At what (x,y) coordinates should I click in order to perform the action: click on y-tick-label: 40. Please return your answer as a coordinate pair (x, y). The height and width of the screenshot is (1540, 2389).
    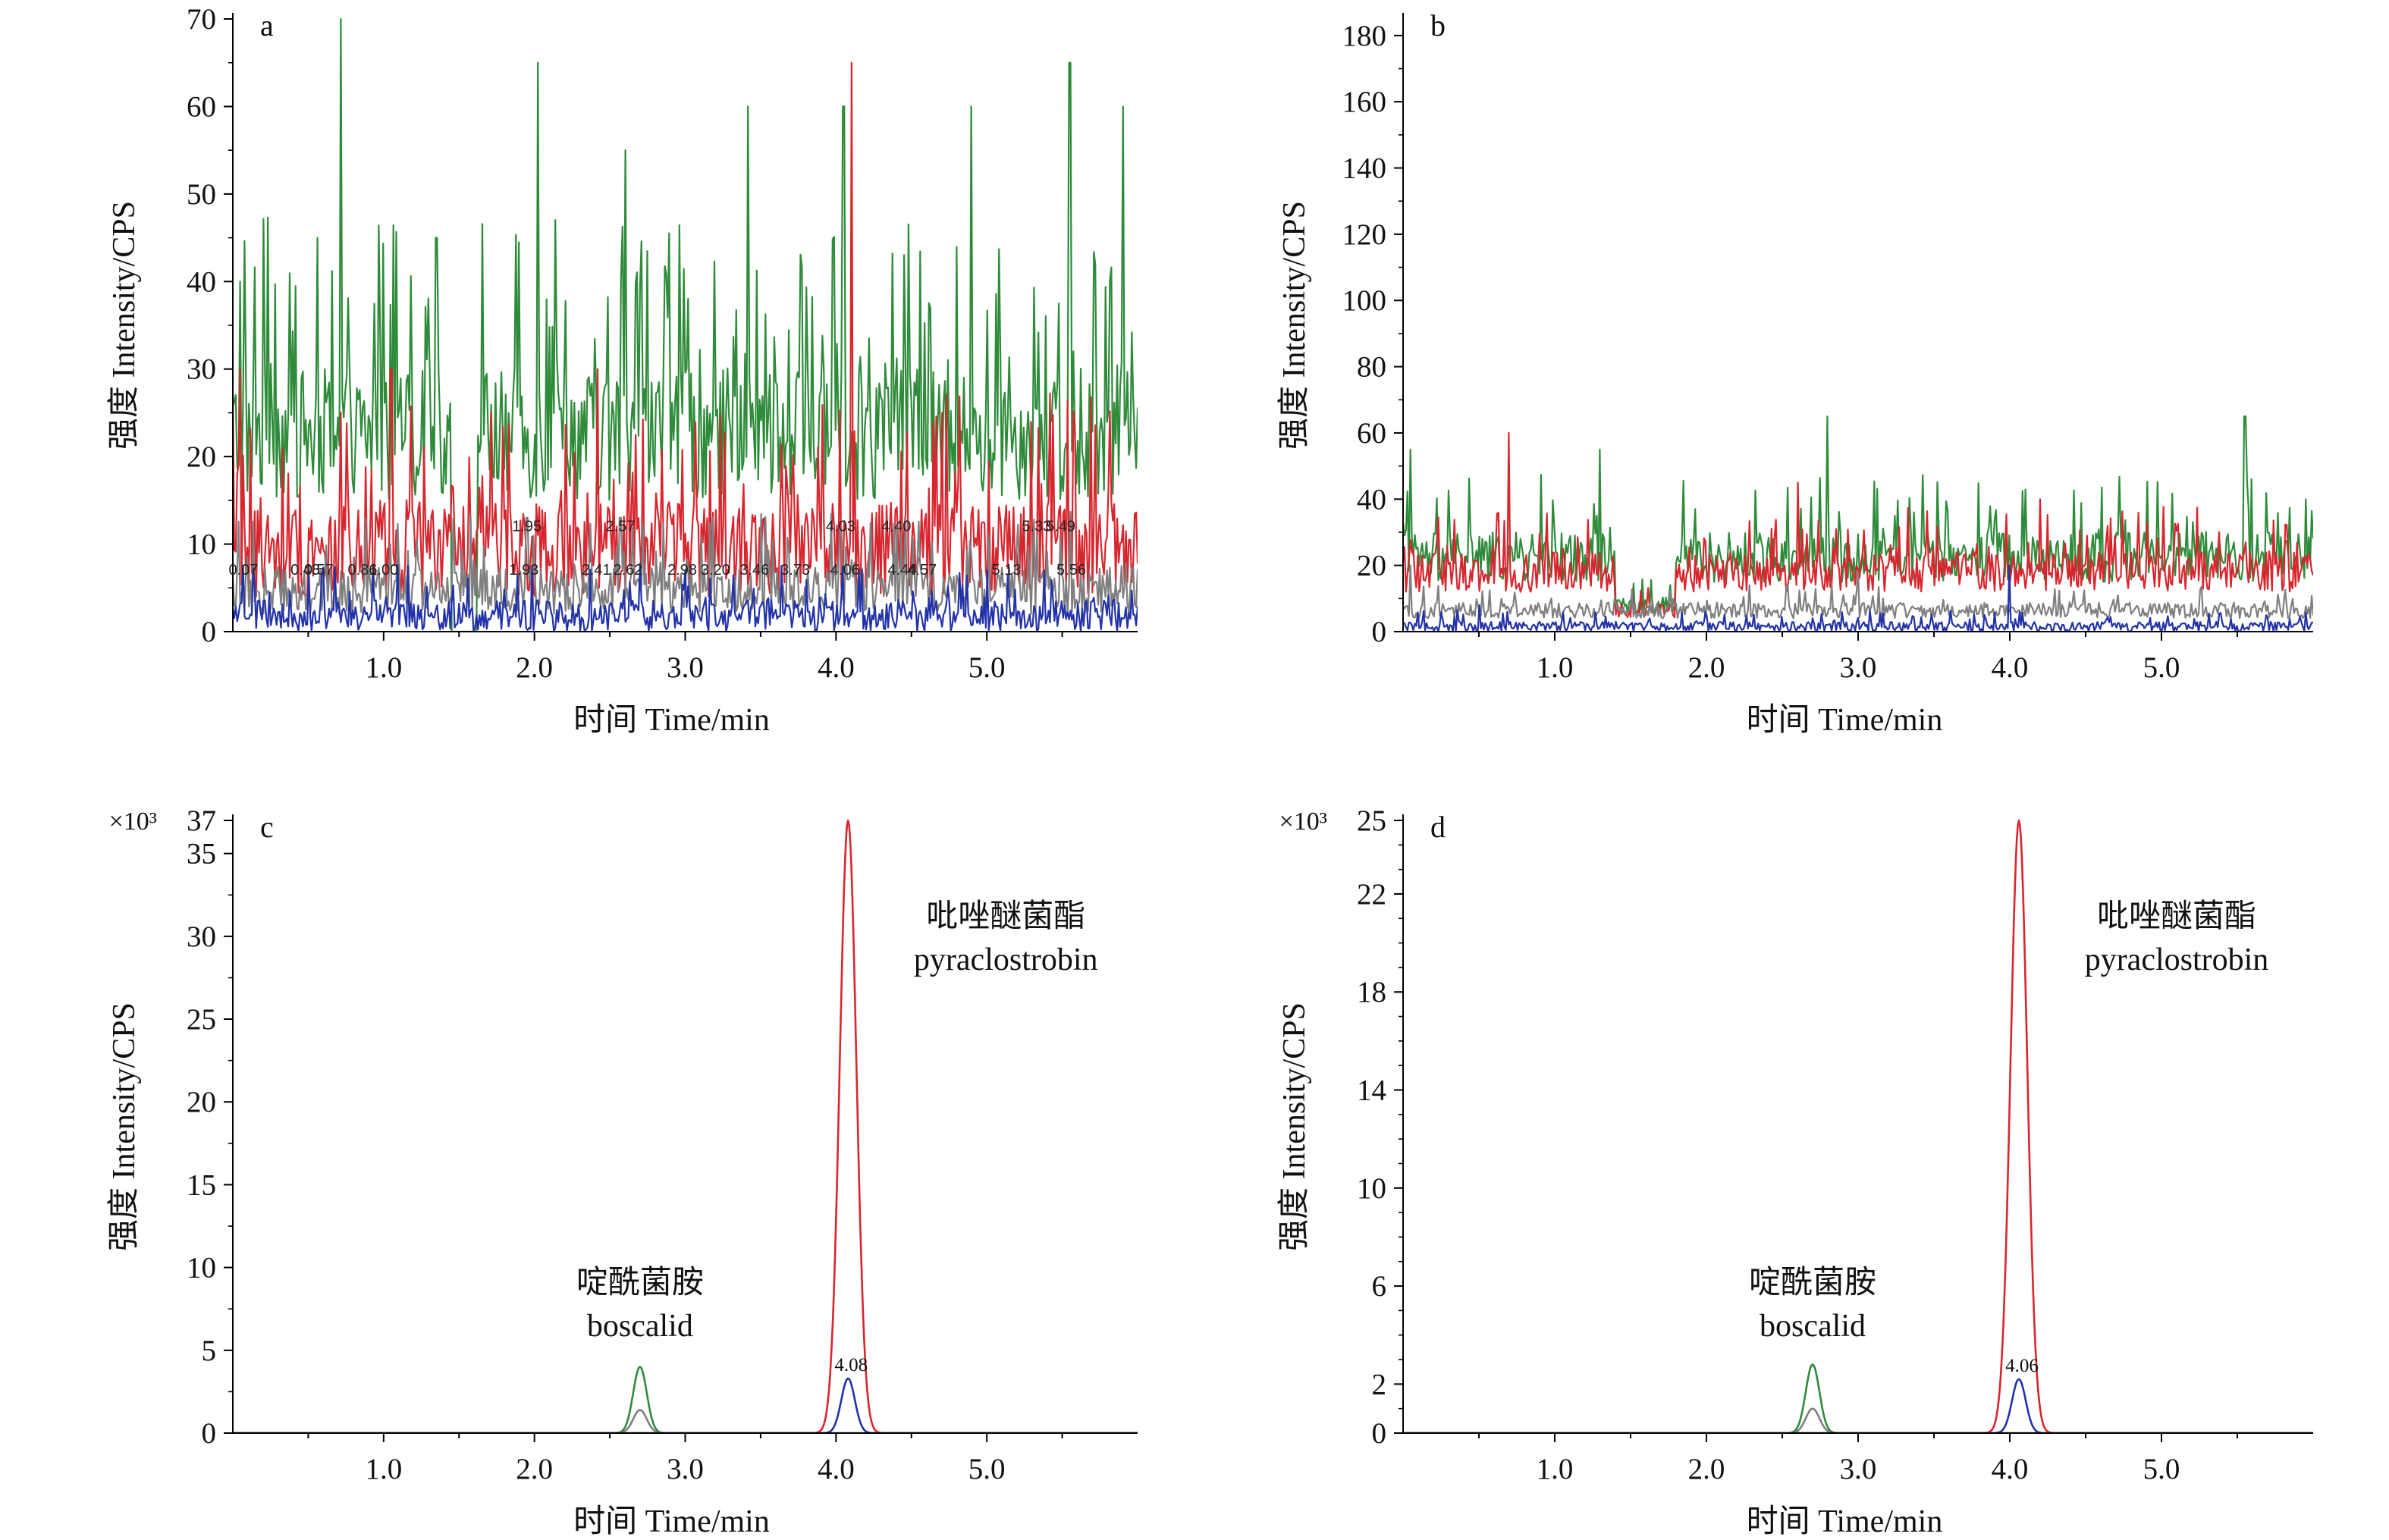
    Looking at the image, I should click on (201, 282).